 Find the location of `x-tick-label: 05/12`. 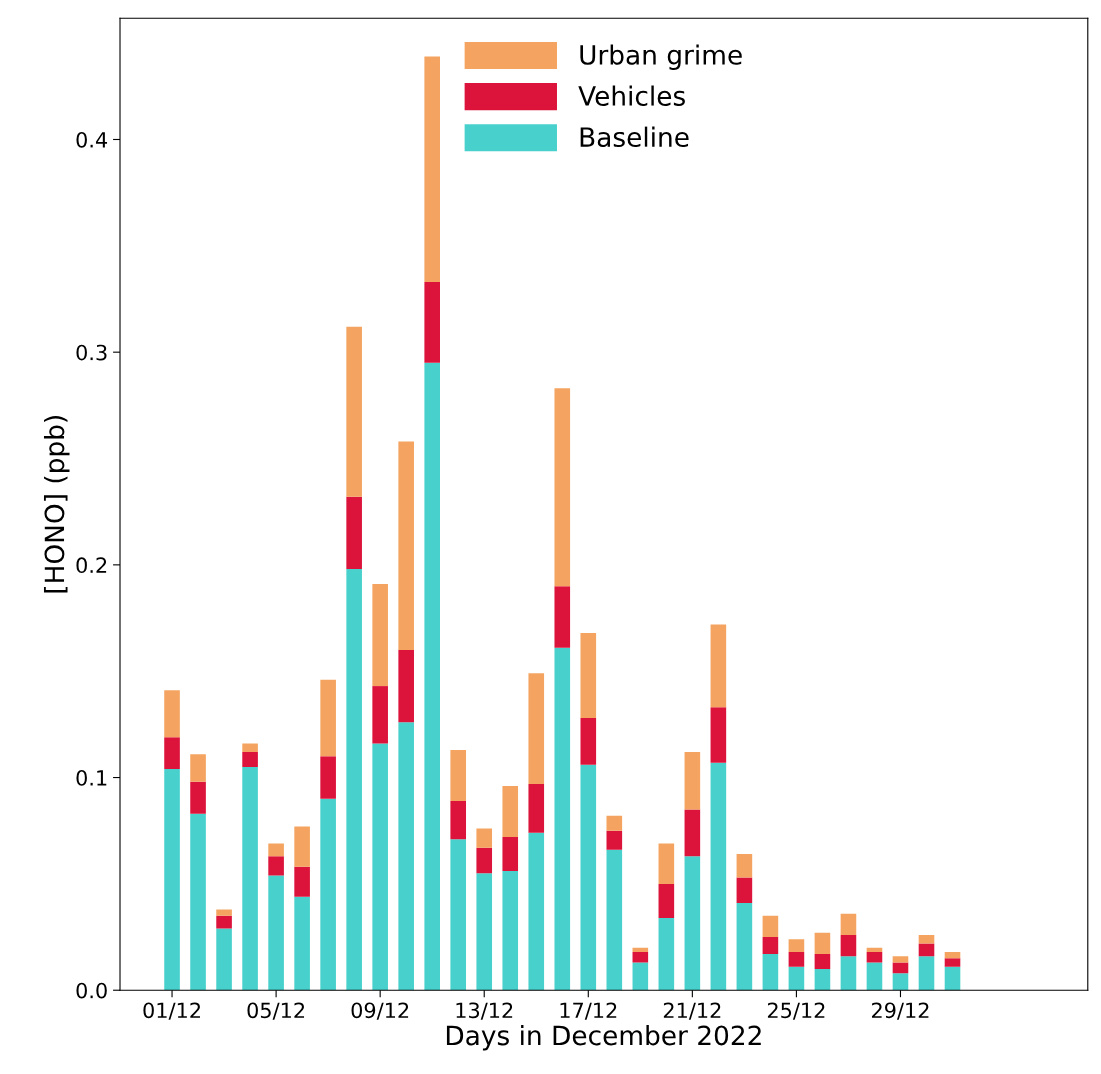

x-tick-label: 05/12 is located at coordinates (276, 1011).